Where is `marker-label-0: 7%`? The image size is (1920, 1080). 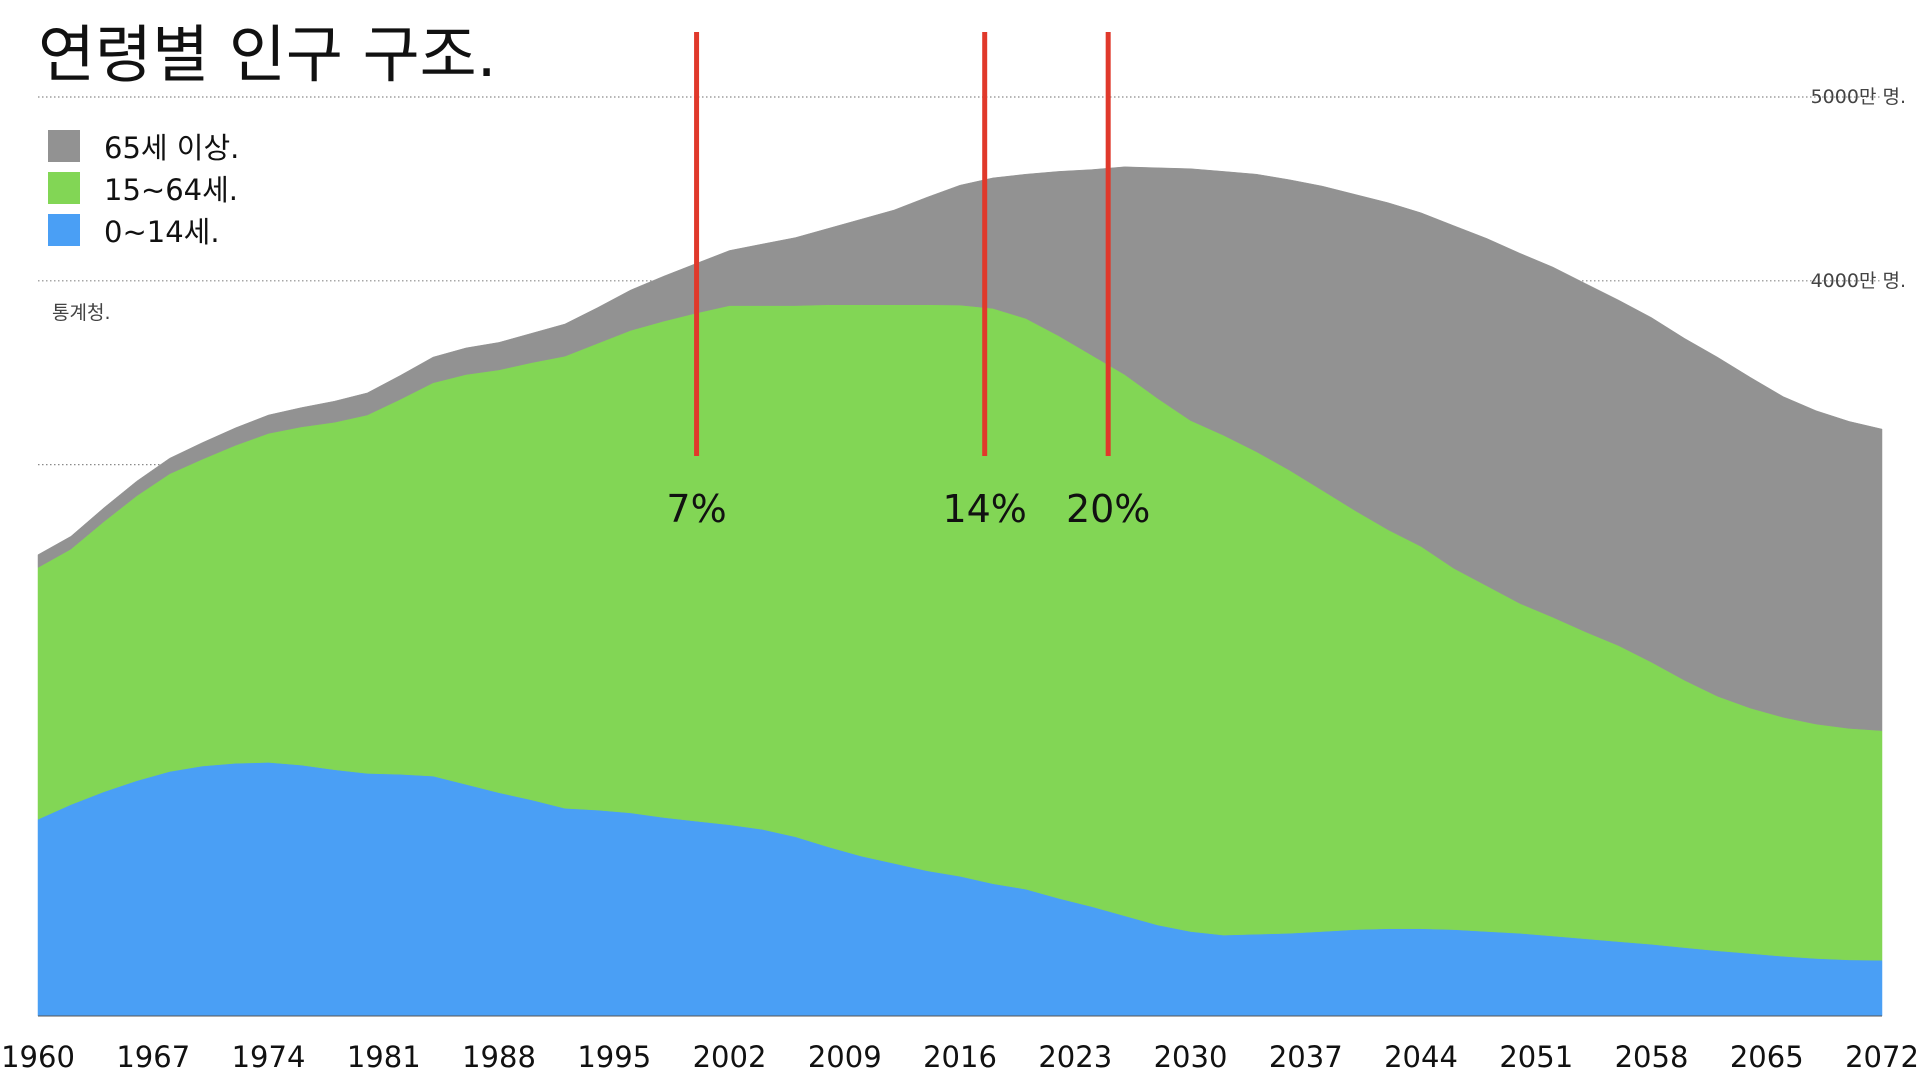 marker-label-0: 7% is located at coordinates (696, 509).